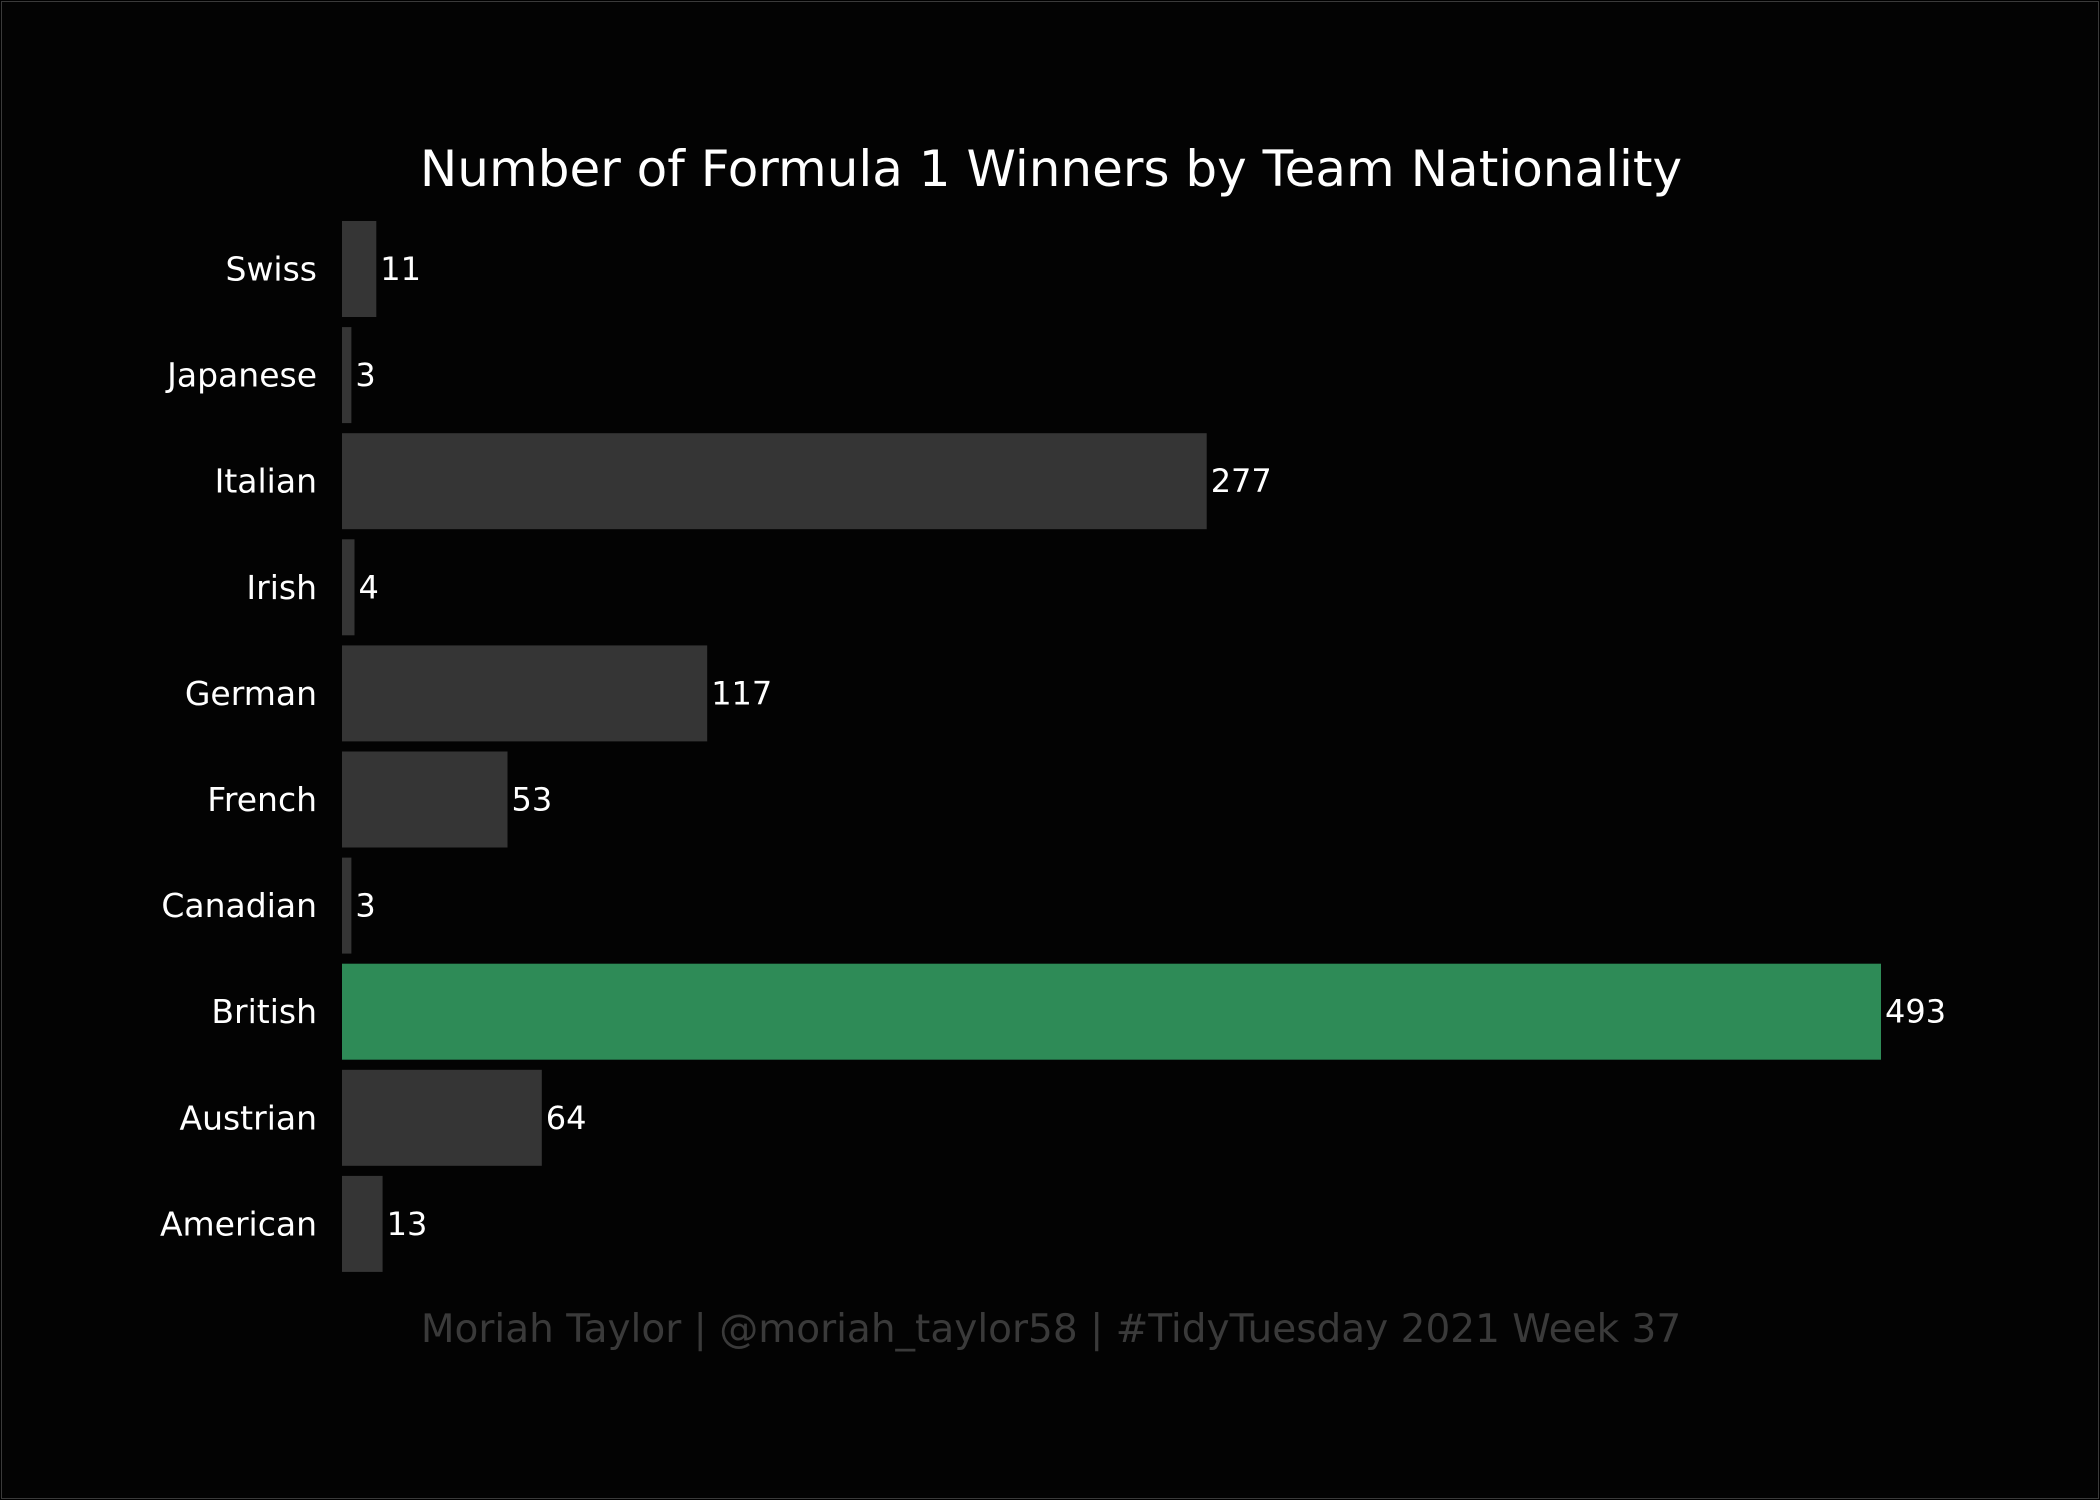 The height and width of the screenshot is (1500, 2100). What do you see at coordinates (400, 269) in the screenshot?
I see `value-label-swiss: 11` at bounding box center [400, 269].